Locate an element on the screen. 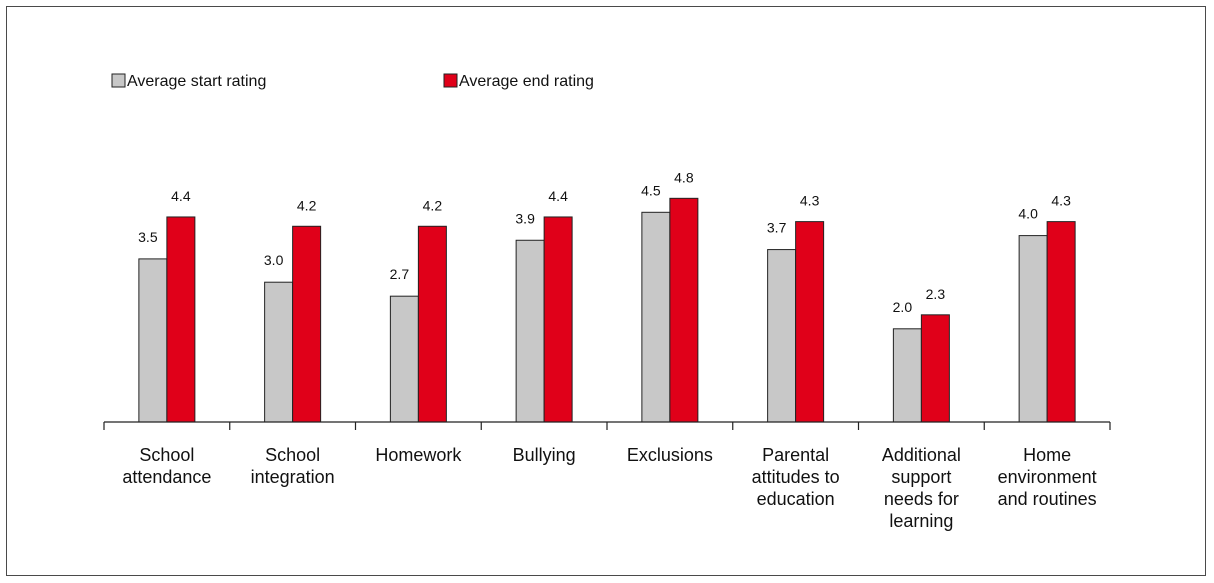 The image size is (1214, 583). category-label-0-line-1: attendance is located at coordinates (166, 477).